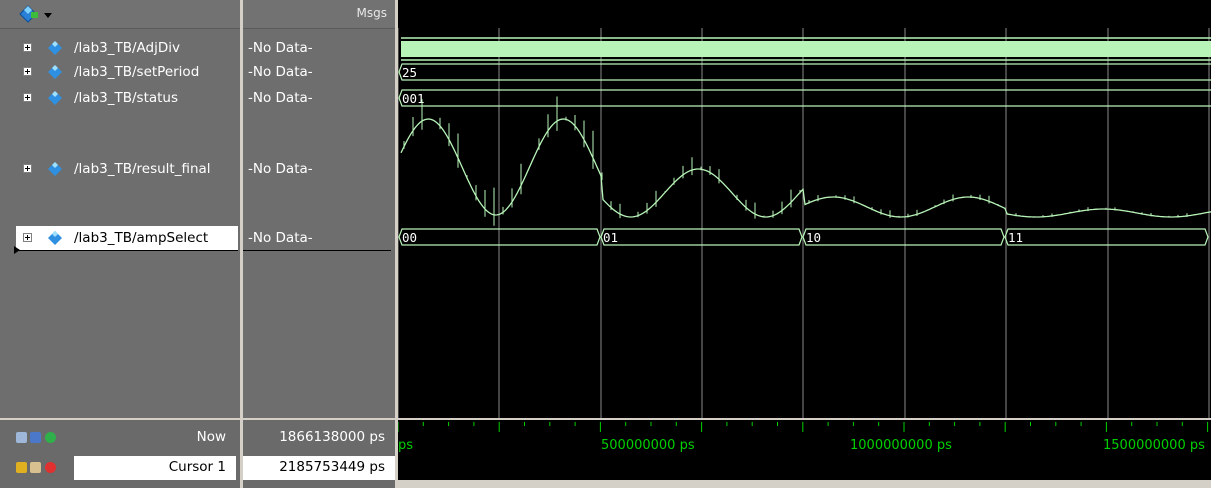 Image resolution: width=1211 pixels, height=488 pixels. I want to click on status-bus, so click(804, 98).